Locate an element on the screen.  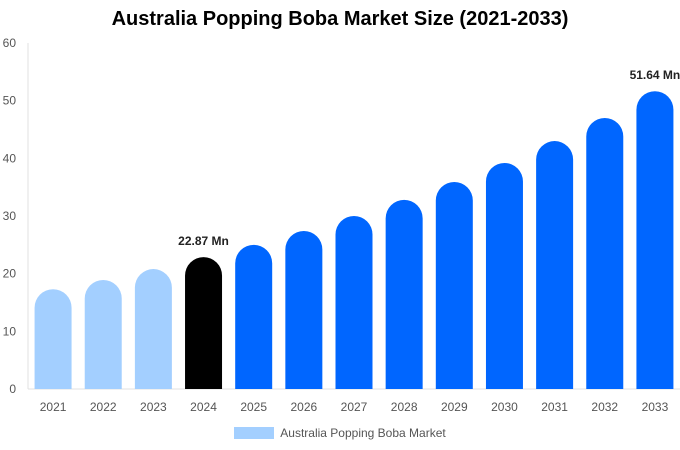
x-tick-label: 2029 is located at coordinates (454, 407).